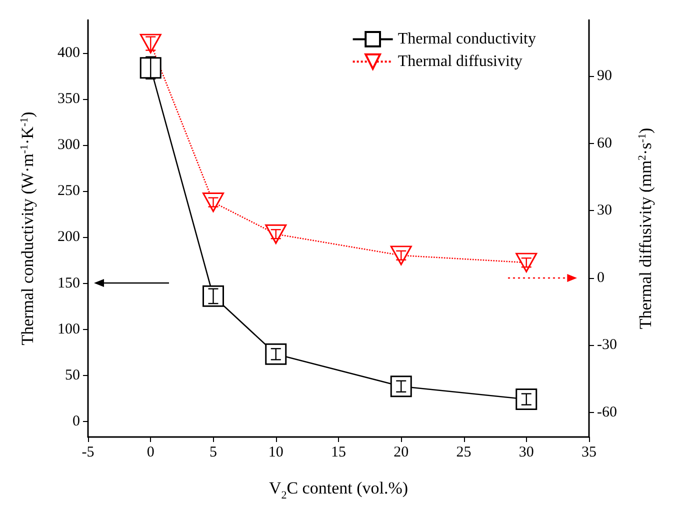 Image resolution: width=689 pixels, height=514 pixels. Describe the element at coordinates (69, 53) in the screenshot. I see `y-tick-label: 400` at that location.